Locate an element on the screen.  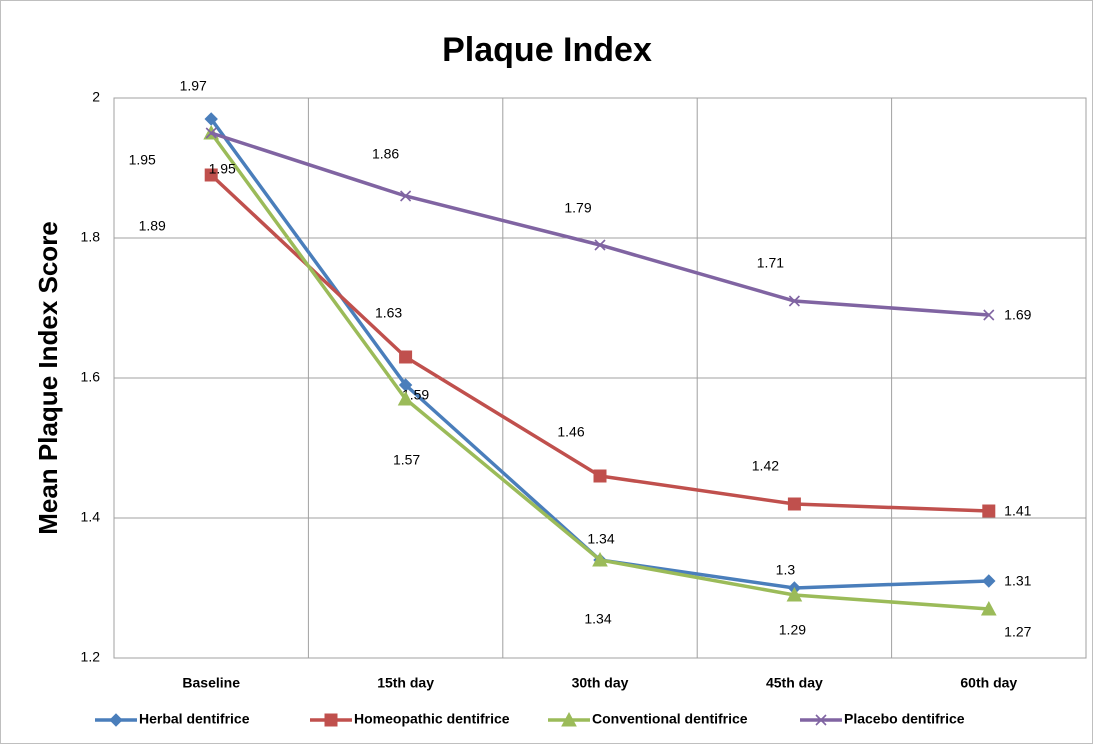
y-tick-label: 1.6 is located at coordinates (91, 377).